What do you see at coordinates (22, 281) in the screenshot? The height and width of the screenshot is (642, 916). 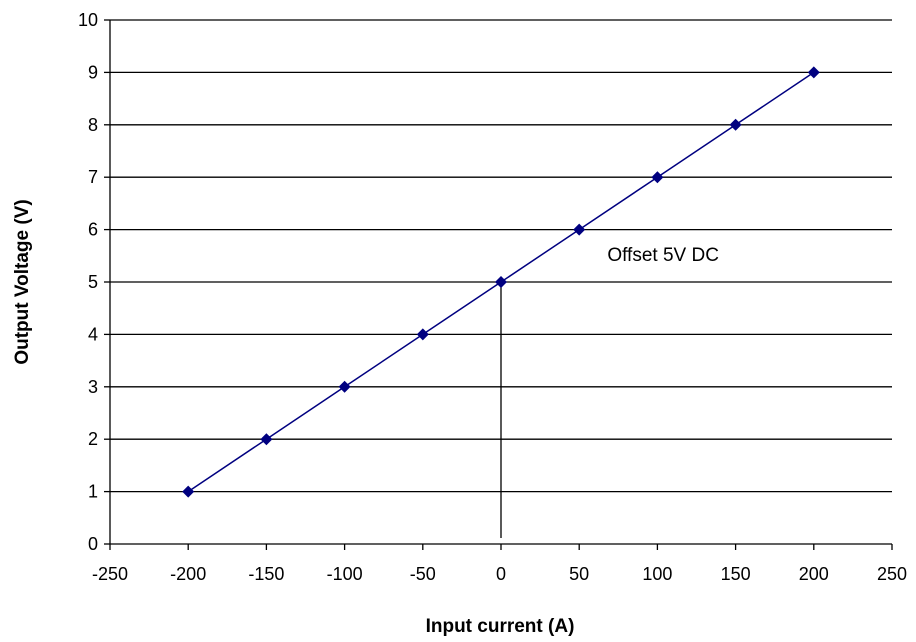 I see `y-axis-title: Output Voltage (V)` at bounding box center [22, 281].